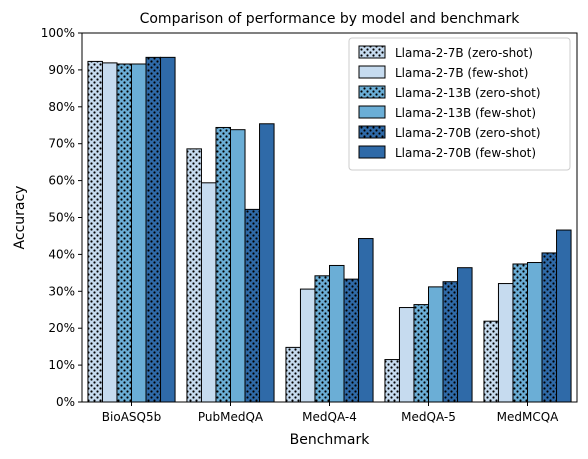 Image resolution: width=588 pixels, height=459 pixels. I want to click on legend-label: Llama-2-7B (zero-shot), so click(464, 53).